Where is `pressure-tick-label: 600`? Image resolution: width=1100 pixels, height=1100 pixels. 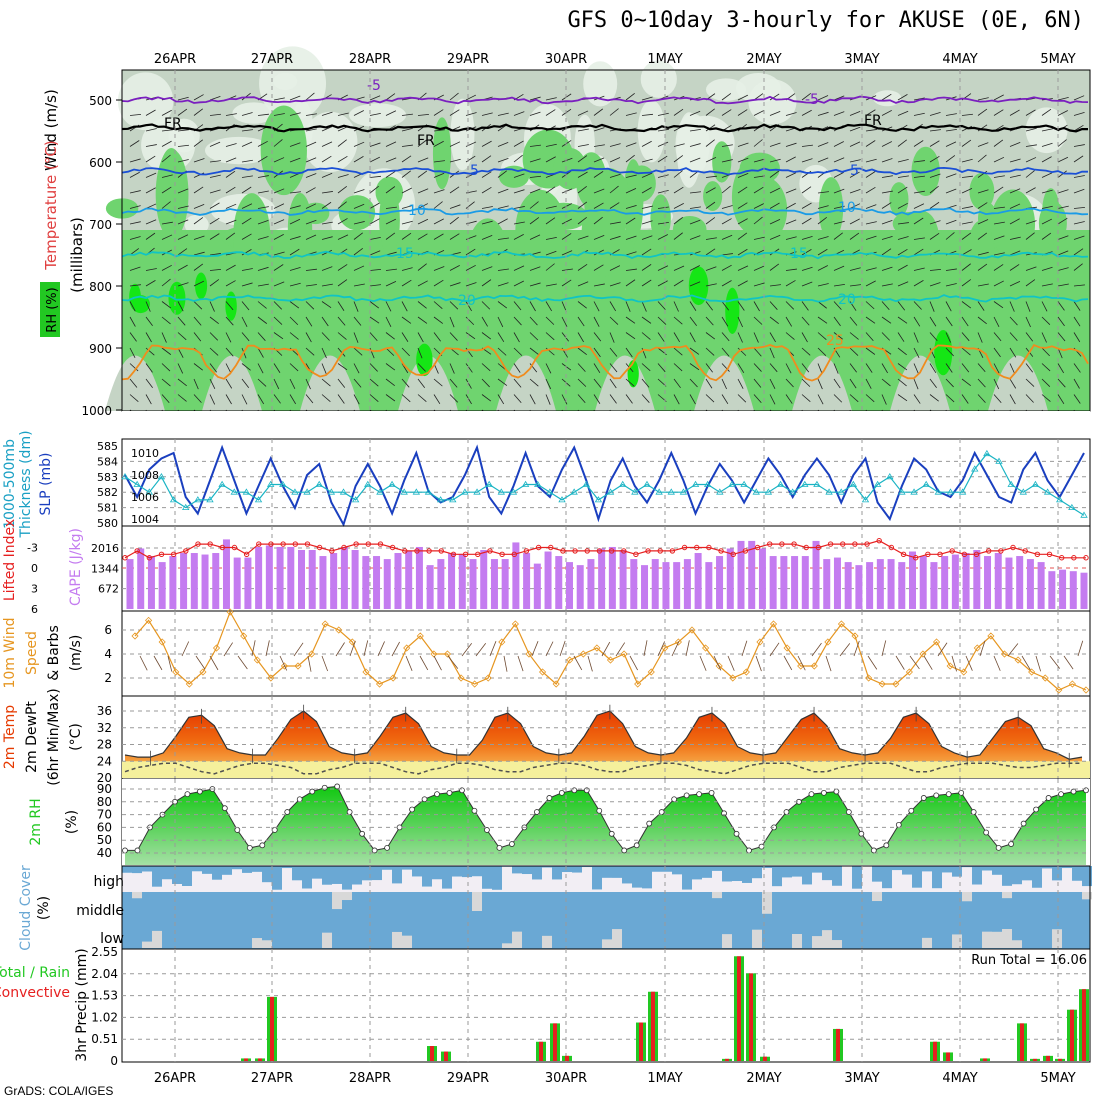
pressure-tick-label: 600 is located at coordinates (100, 163).